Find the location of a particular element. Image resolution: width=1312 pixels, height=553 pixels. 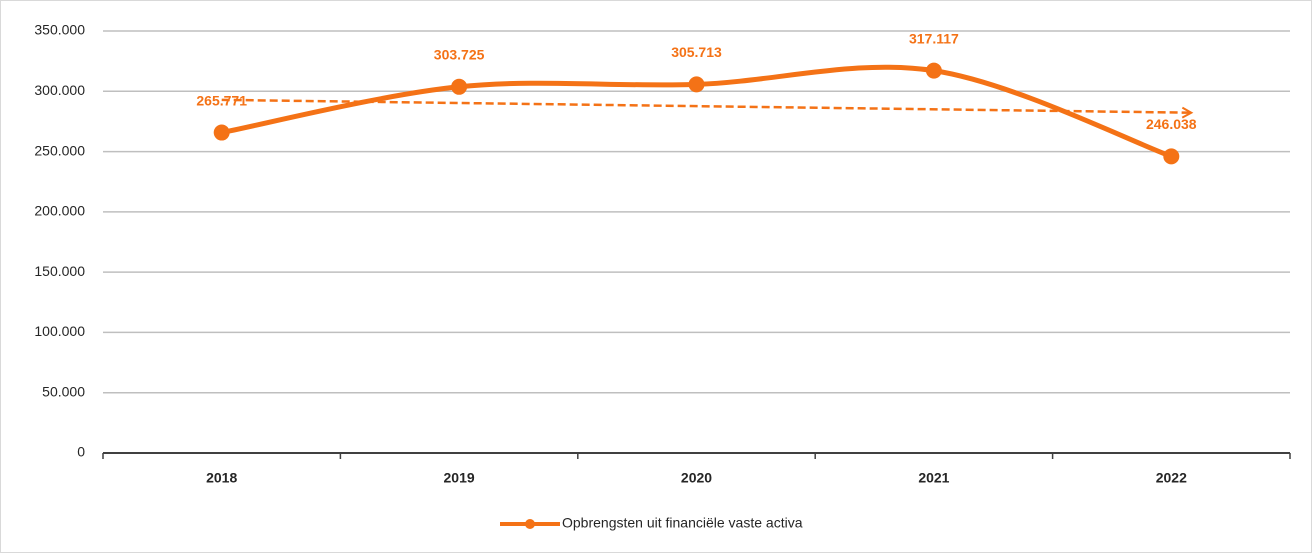

trendline is located at coordinates (706, 105).